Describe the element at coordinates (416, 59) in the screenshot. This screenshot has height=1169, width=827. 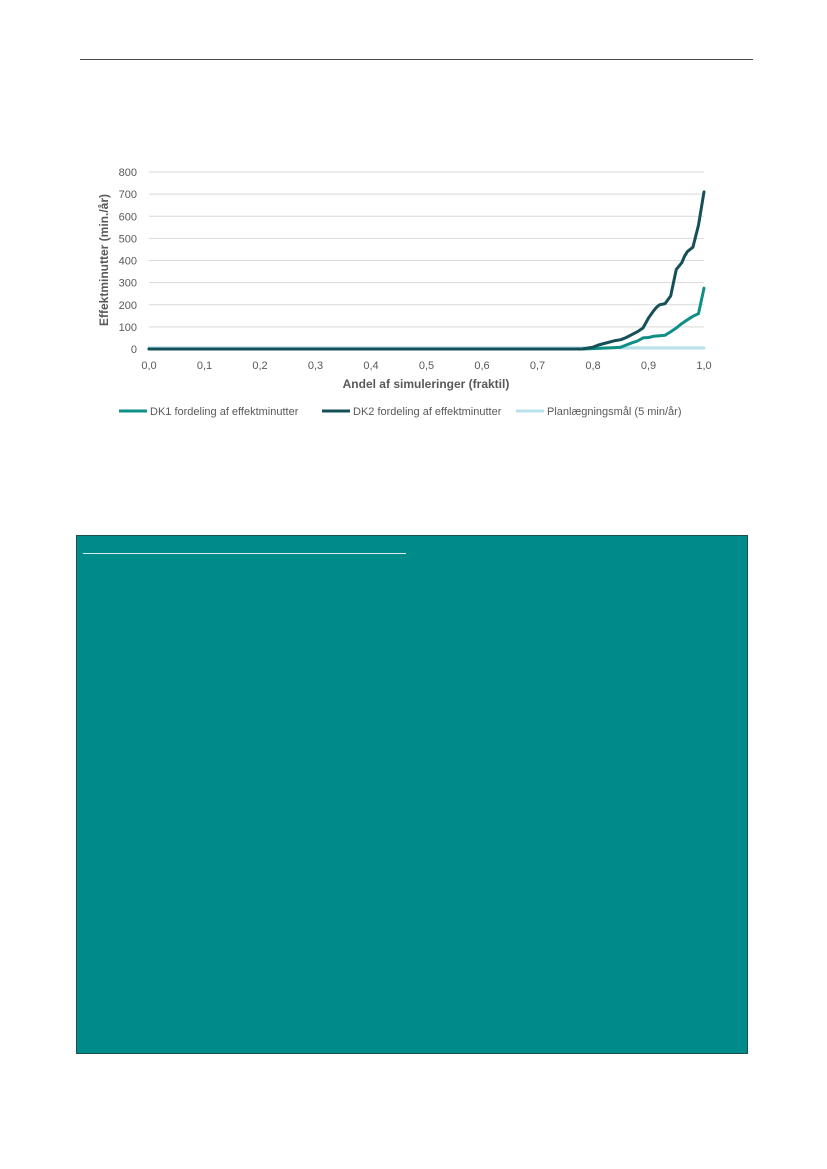
I see `header-rule` at that location.